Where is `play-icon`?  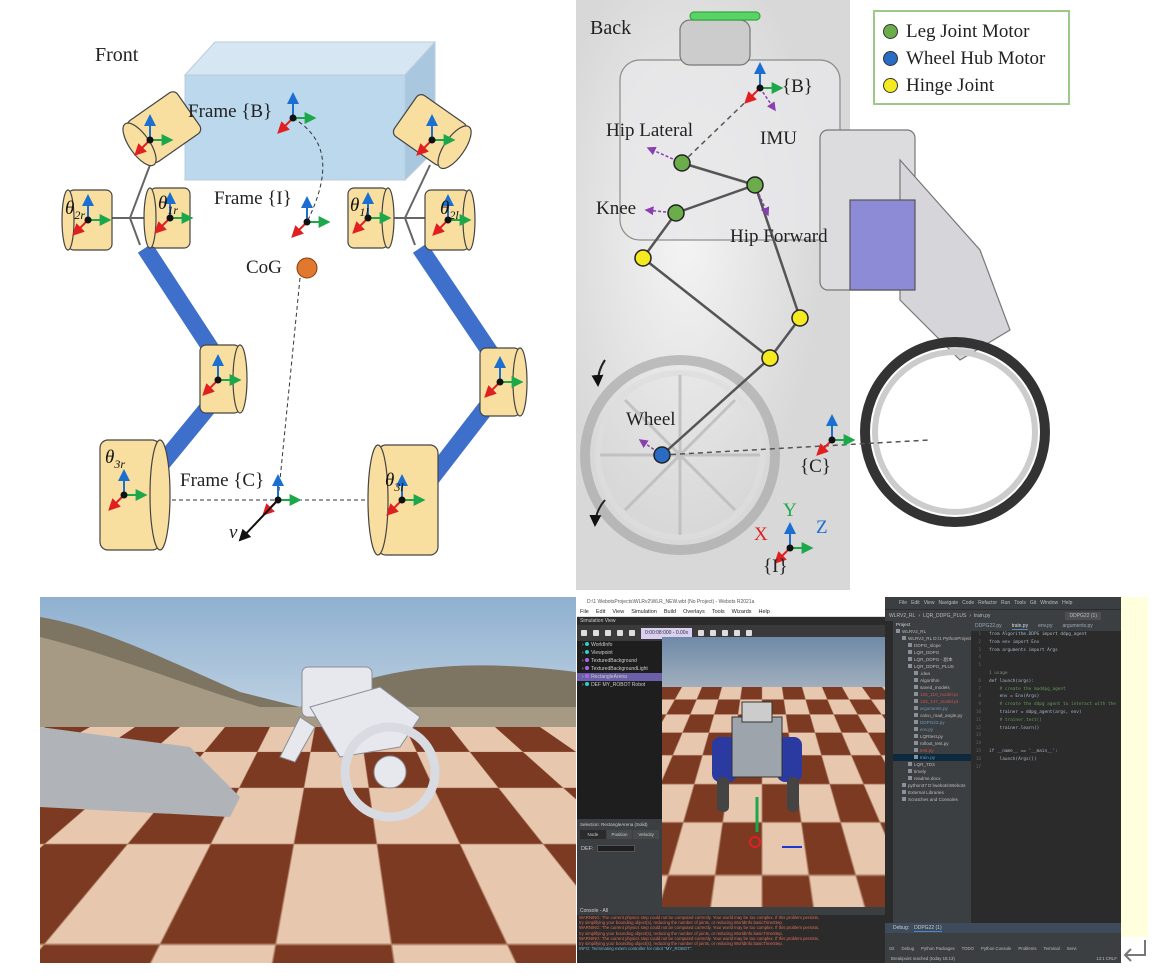 play-icon is located at coordinates (713, 633).